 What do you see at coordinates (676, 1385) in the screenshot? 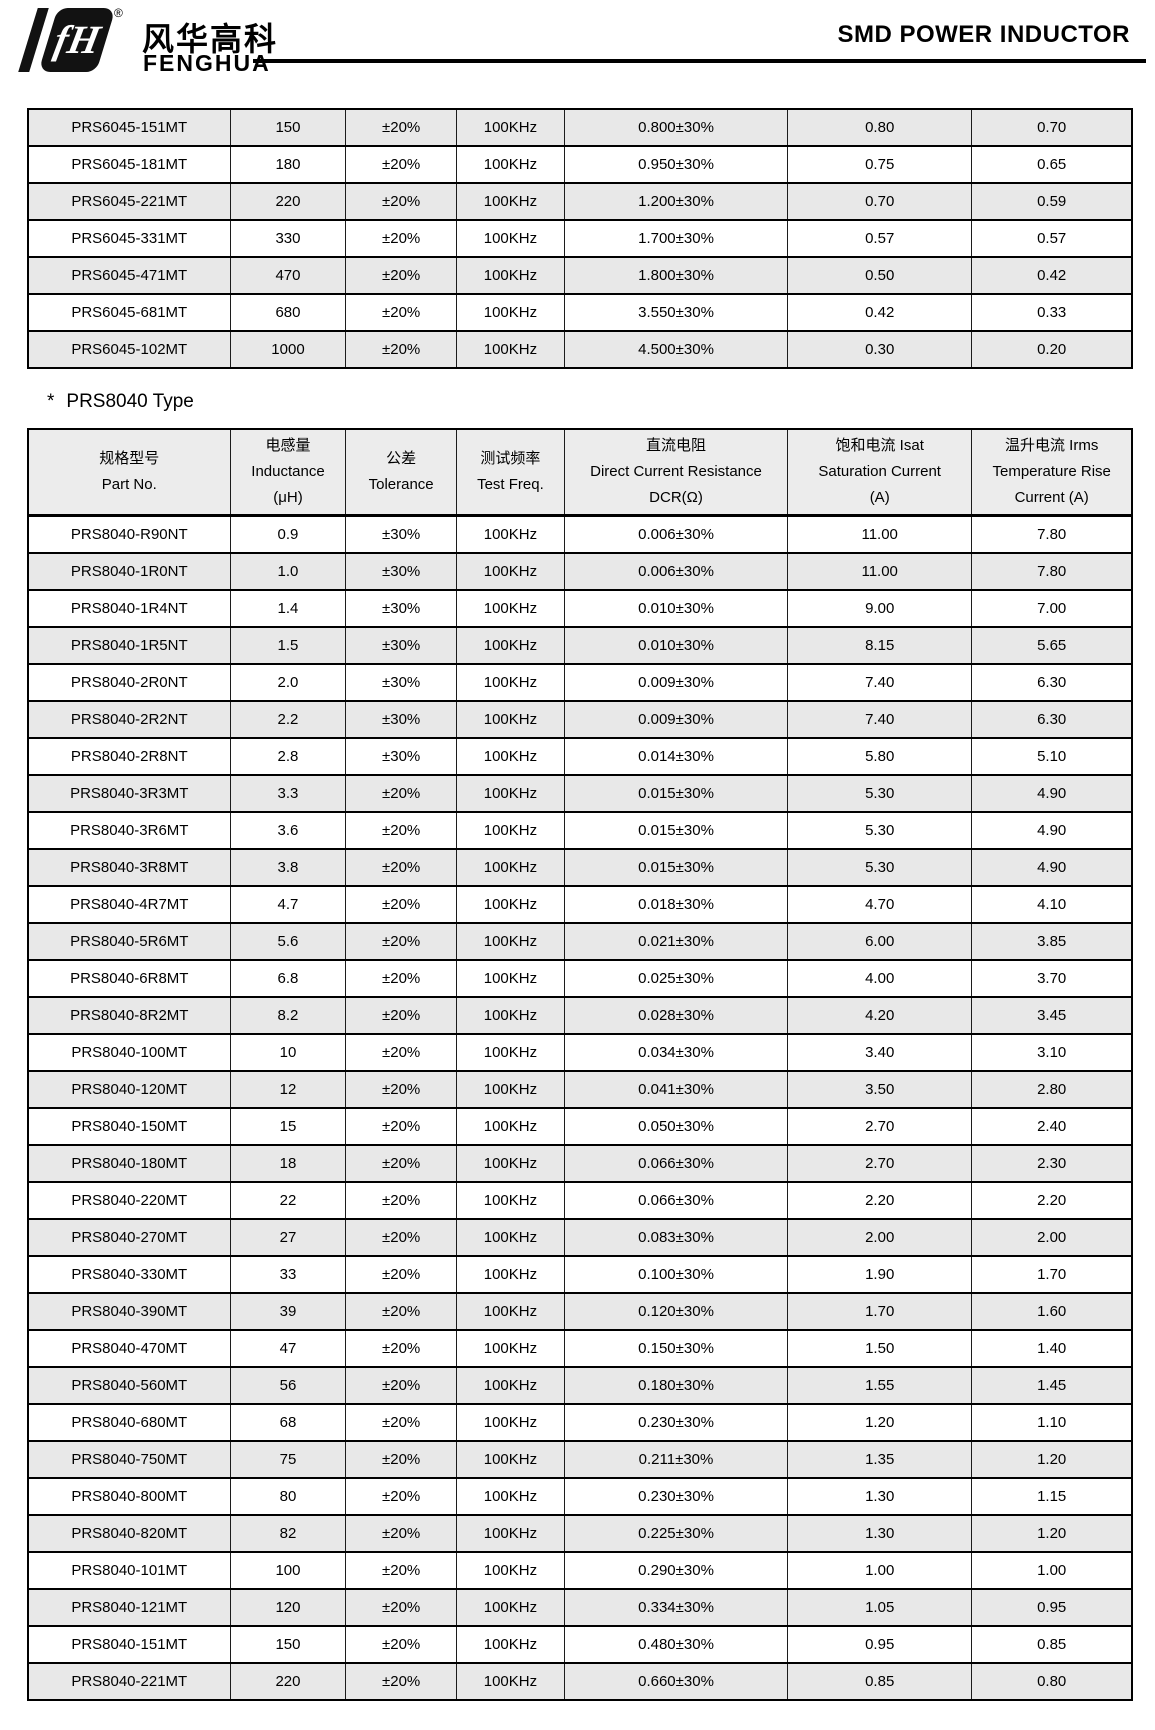
I see `table-cell: 0.180±30%` at bounding box center [676, 1385].